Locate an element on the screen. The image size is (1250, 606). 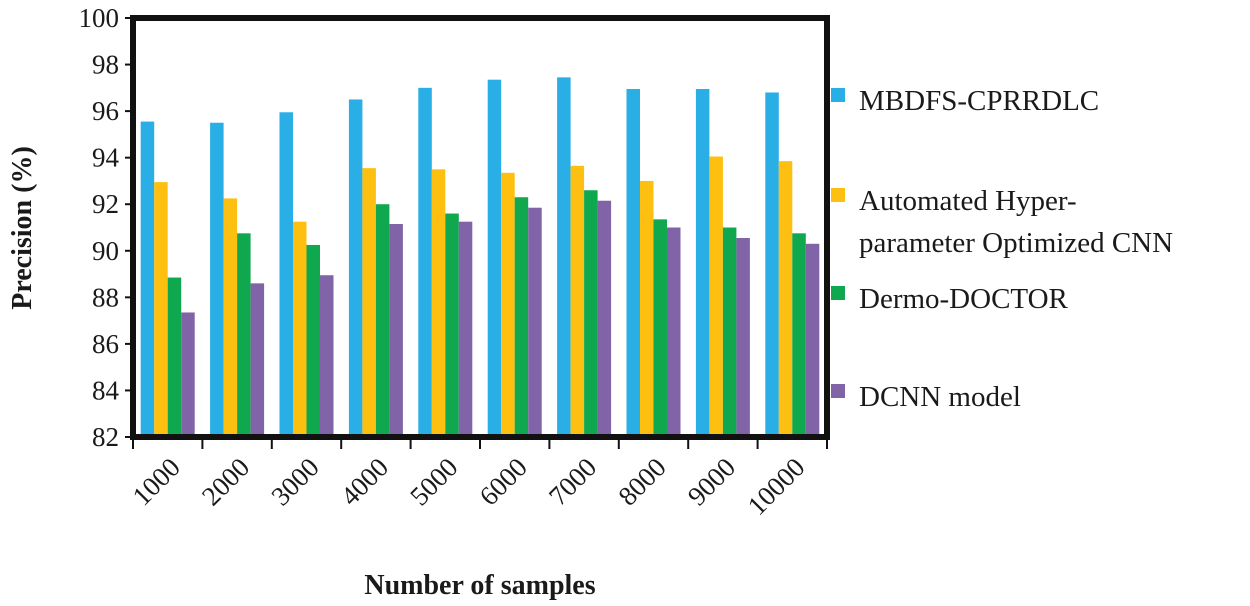
y-tick-label: 84 is located at coordinates (106, 390).